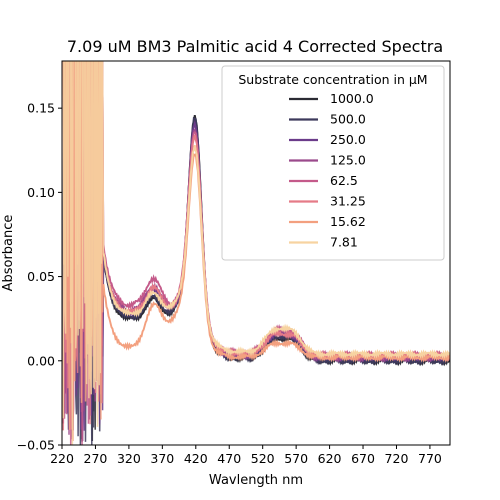 The height and width of the screenshot is (500, 500). I want to click on legend-item-label: 31.25, so click(348, 201).